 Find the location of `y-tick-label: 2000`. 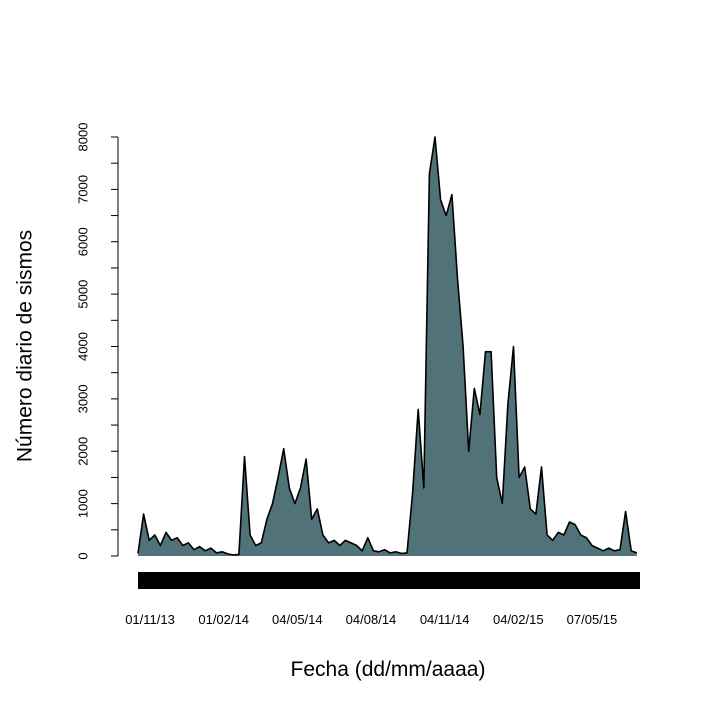

y-tick-label: 2000 is located at coordinates (82, 451).